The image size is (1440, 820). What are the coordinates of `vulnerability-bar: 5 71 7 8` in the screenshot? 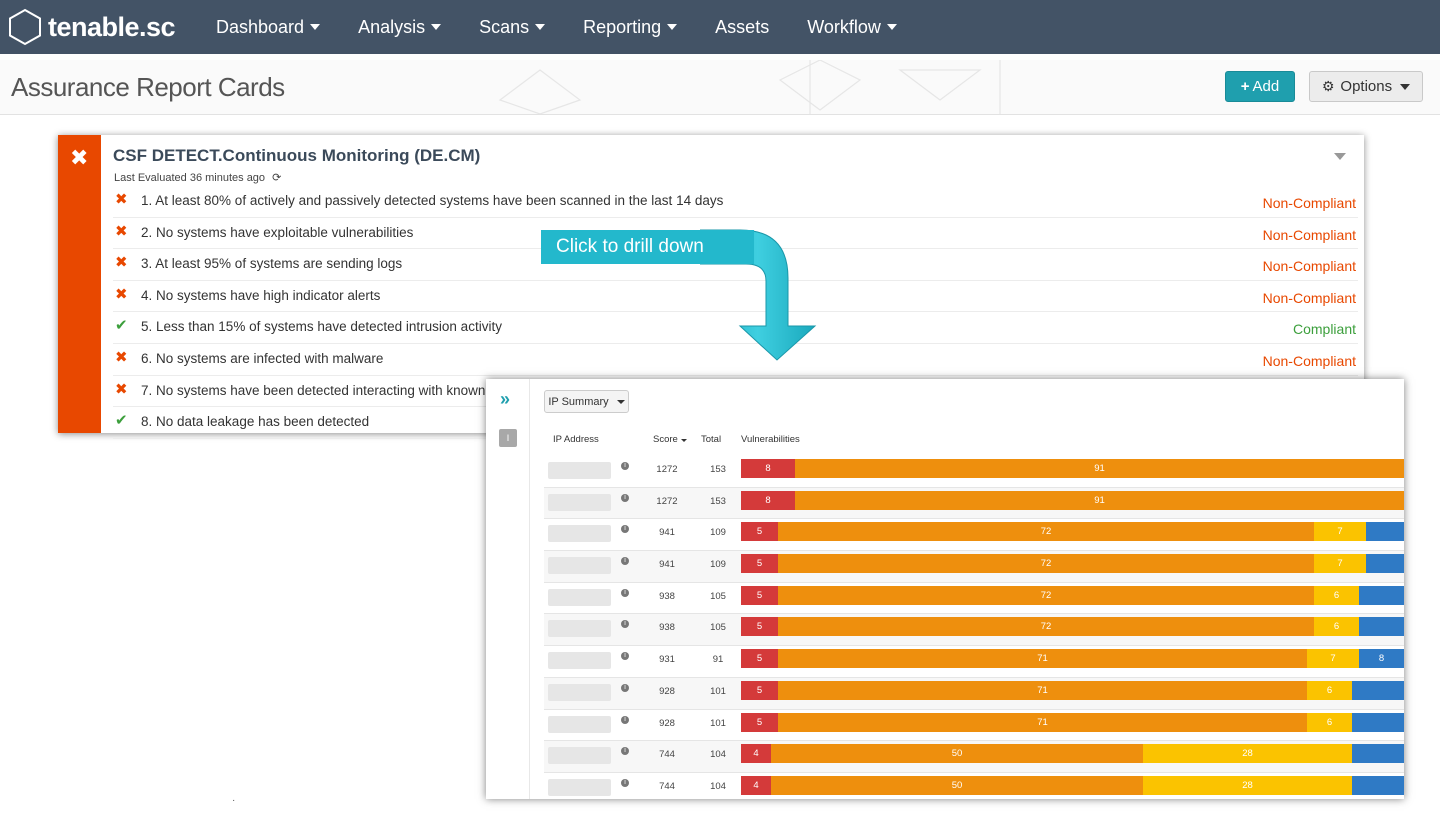 It's located at (1072, 659).